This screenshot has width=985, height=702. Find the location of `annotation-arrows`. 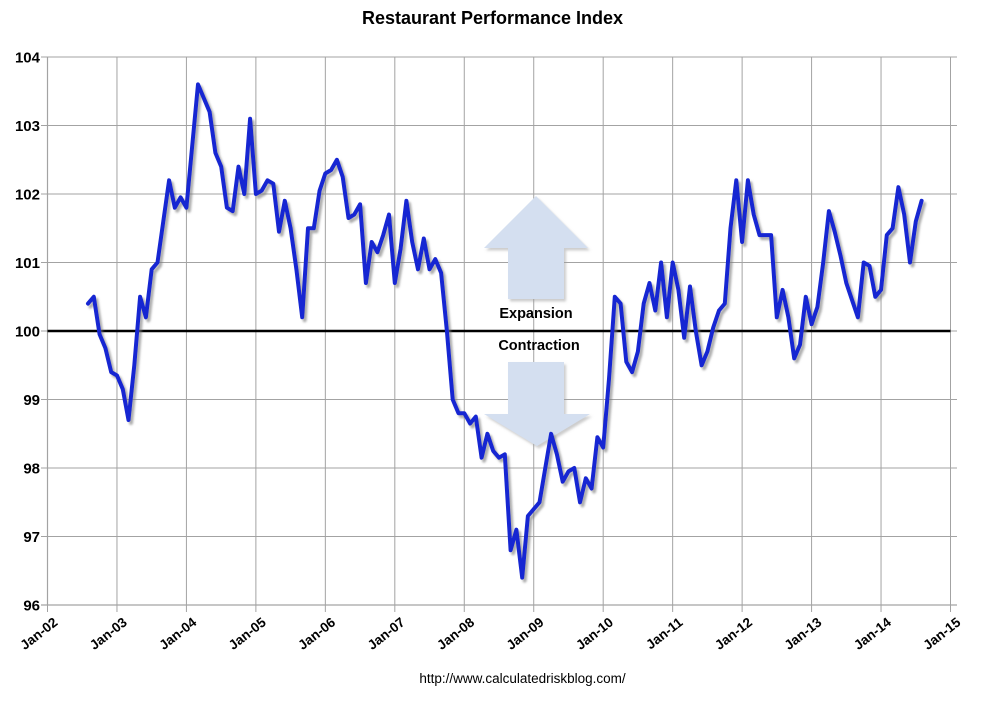

annotation-arrows is located at coordinates (537, 321).